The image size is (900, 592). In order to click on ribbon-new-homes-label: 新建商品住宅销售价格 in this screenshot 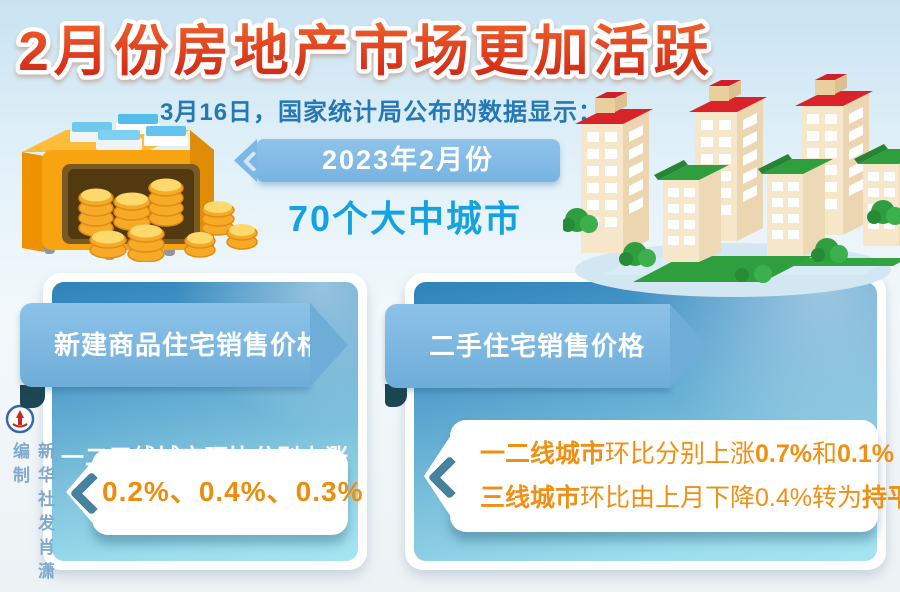, I will do `click(189, 345)`.